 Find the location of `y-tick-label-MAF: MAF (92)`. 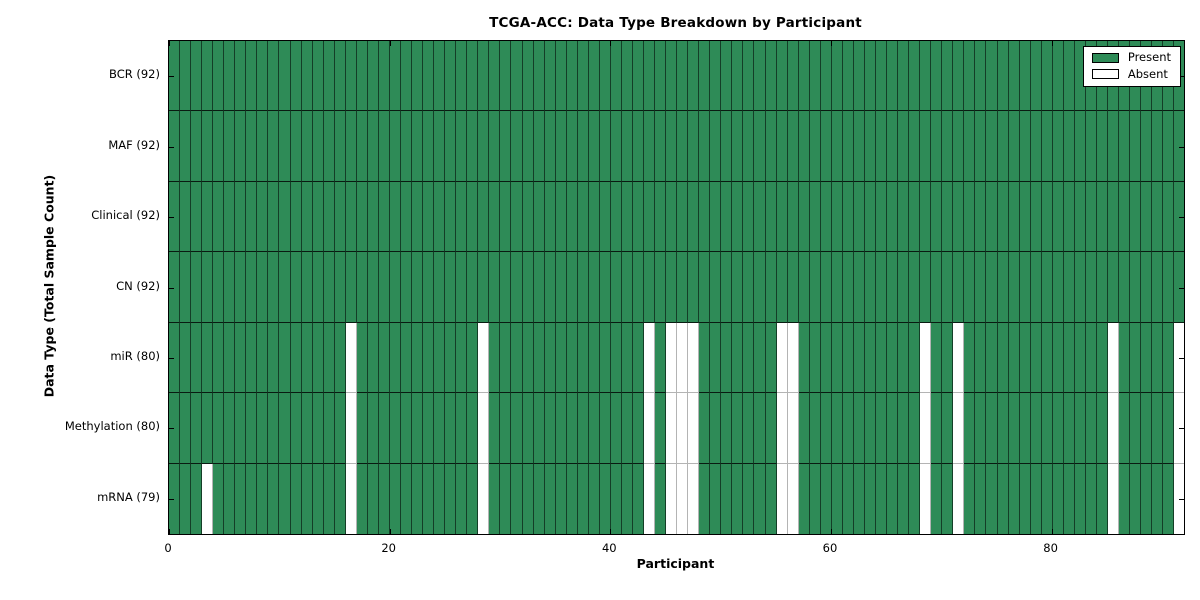

y-tick-label-MAF: MAF (92) is located at coordinates (134, 144).